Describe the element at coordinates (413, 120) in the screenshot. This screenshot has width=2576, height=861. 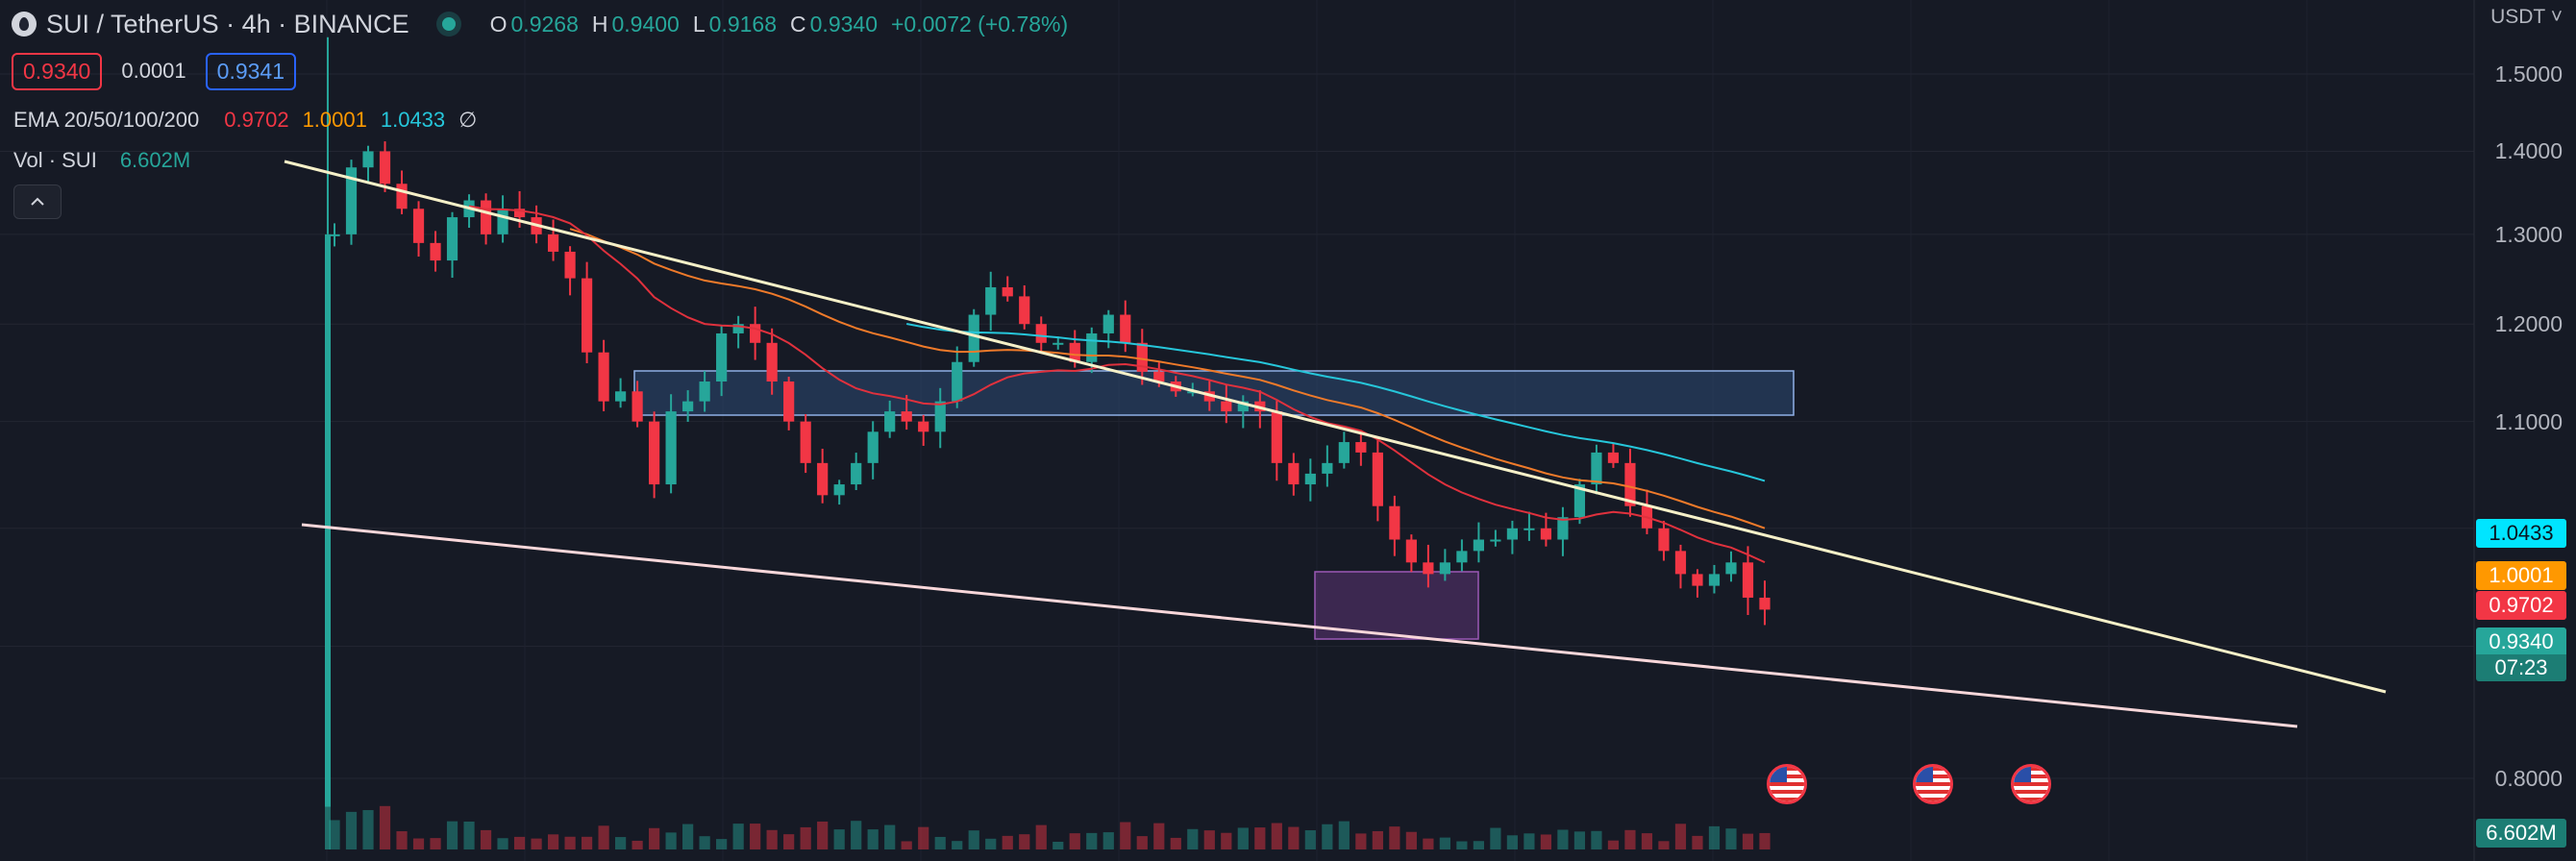
I see `ema100-value: 1.0433` at that location.